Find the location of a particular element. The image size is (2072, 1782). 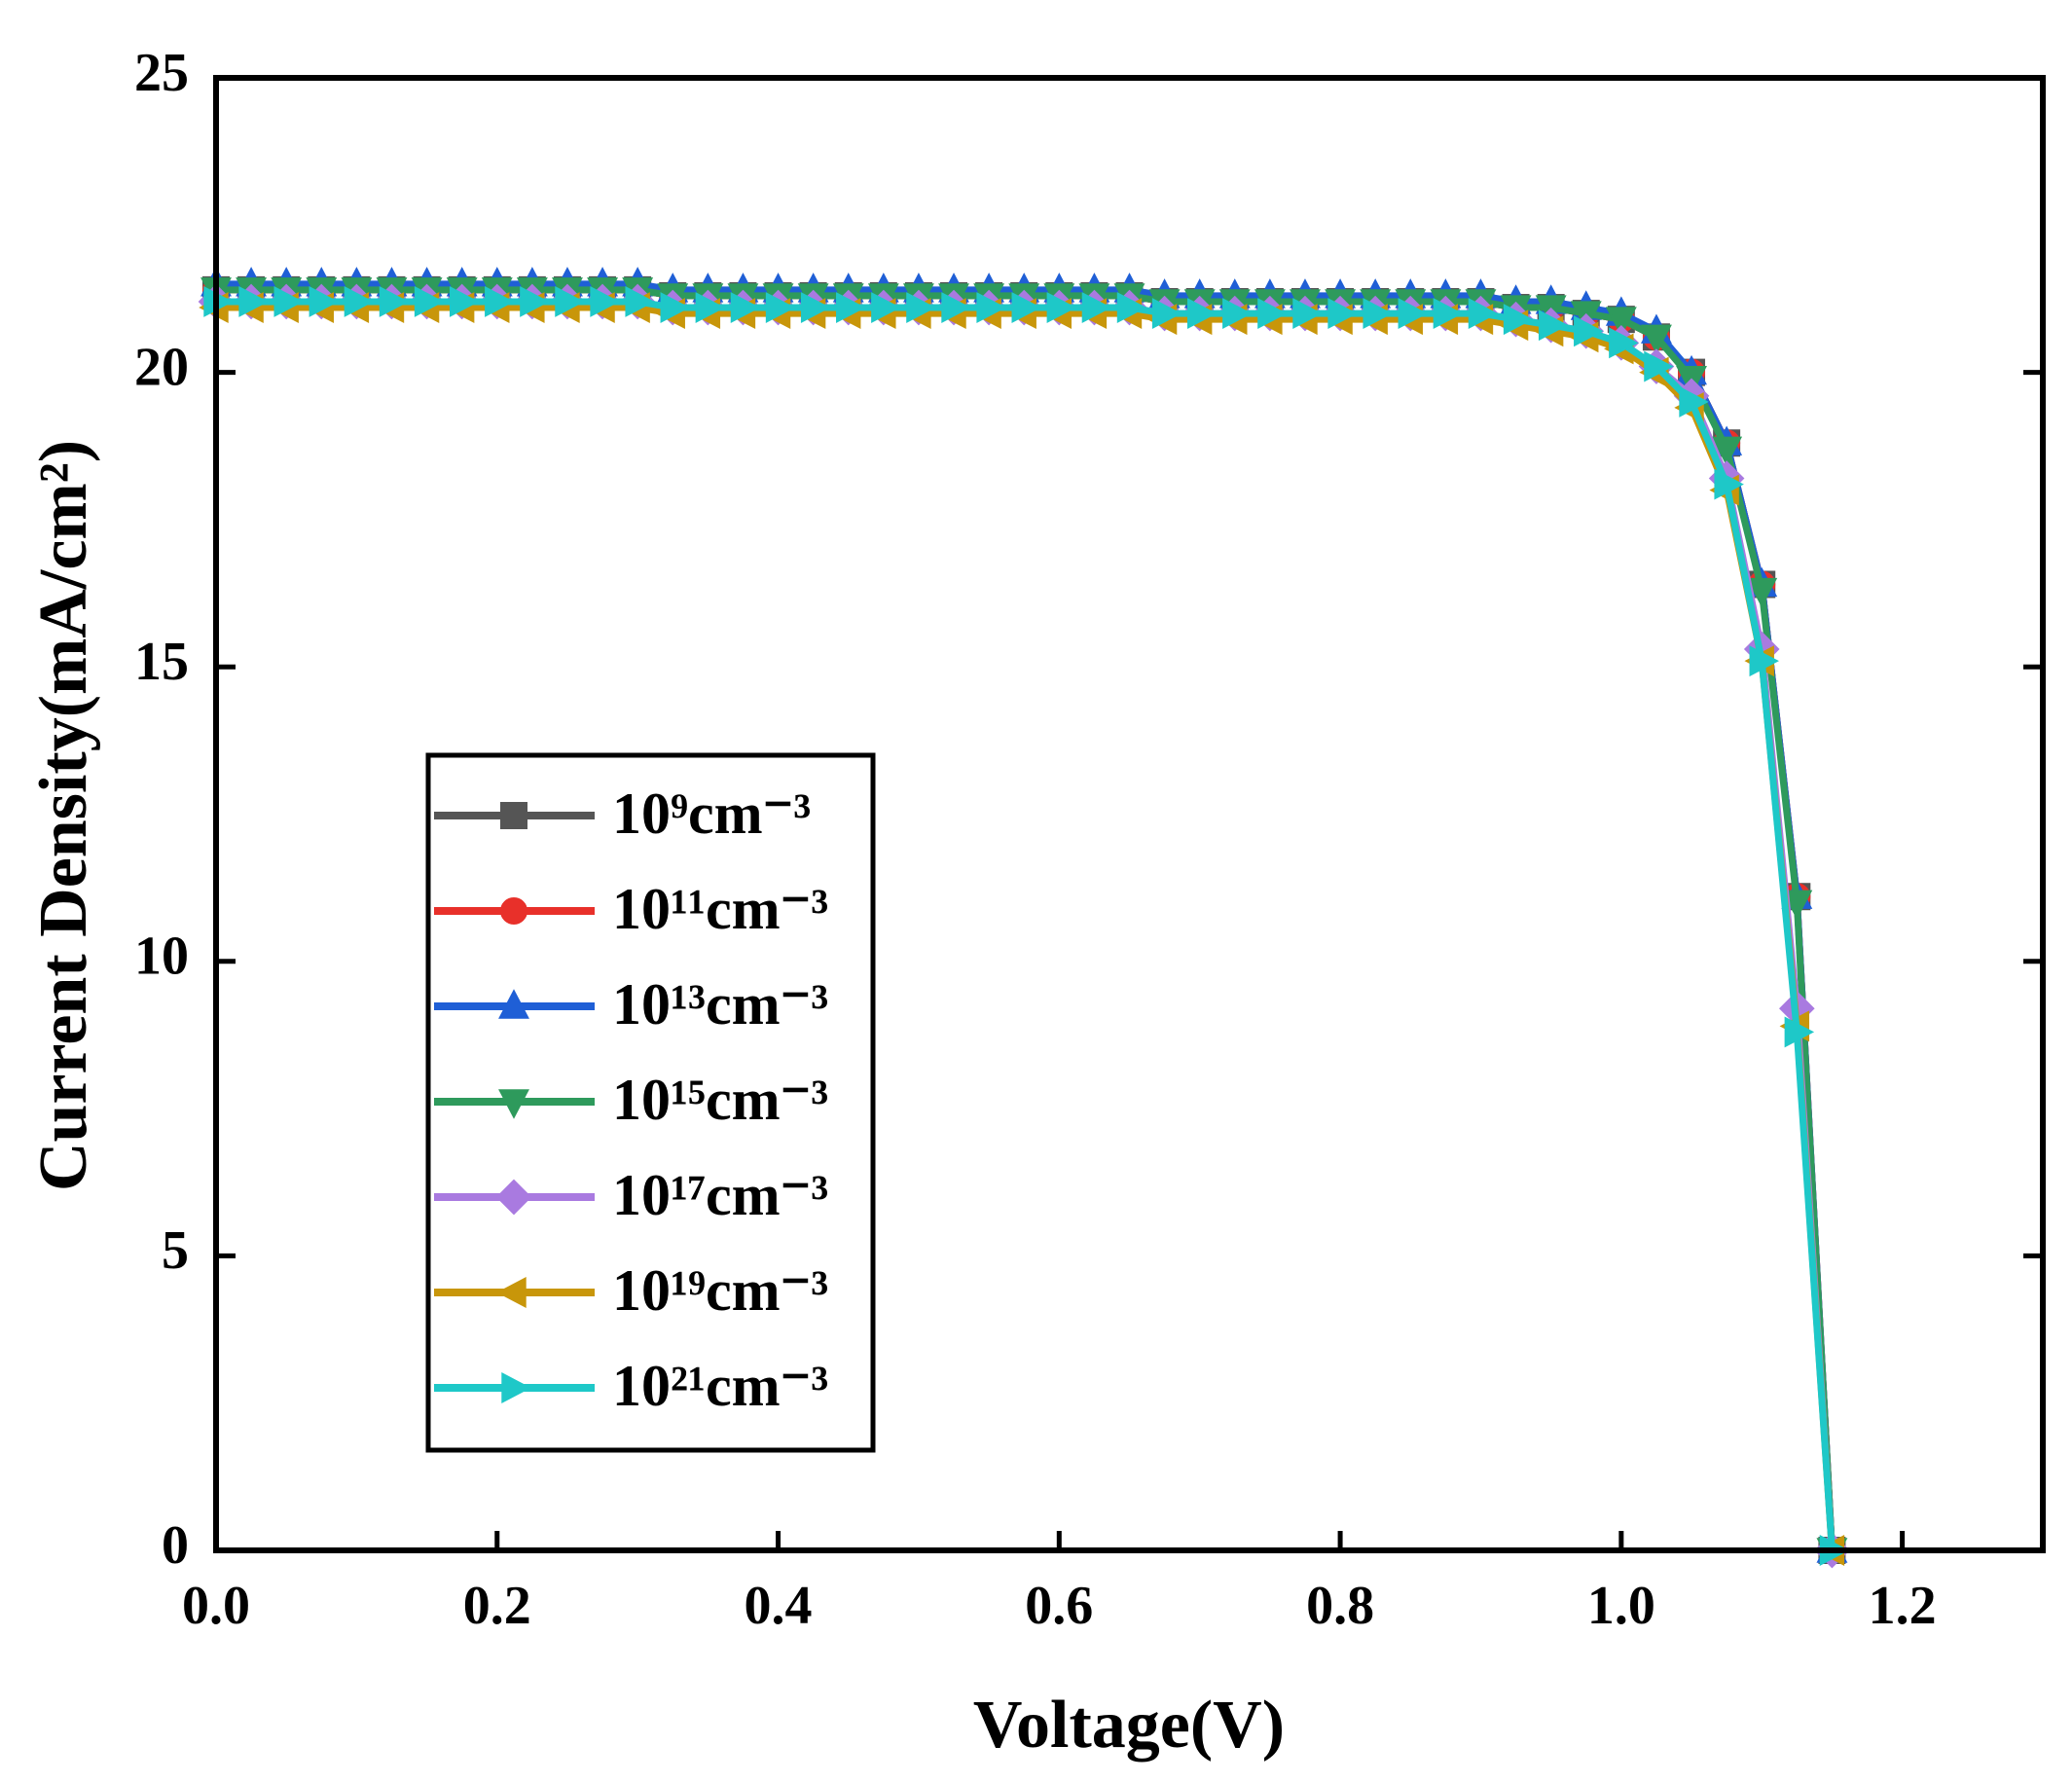

y-tick-label: 0 is located at coordinates (175, 1545).